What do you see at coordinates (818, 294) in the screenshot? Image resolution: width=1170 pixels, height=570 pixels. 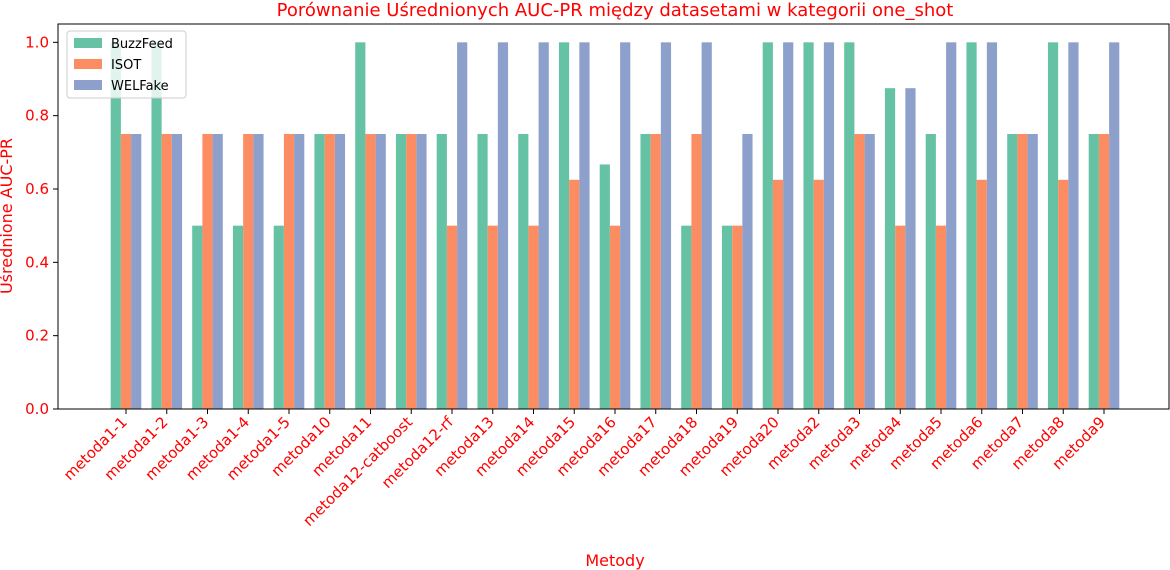 I see `bar-isot-metoda2` at bounding box center [818, 294].